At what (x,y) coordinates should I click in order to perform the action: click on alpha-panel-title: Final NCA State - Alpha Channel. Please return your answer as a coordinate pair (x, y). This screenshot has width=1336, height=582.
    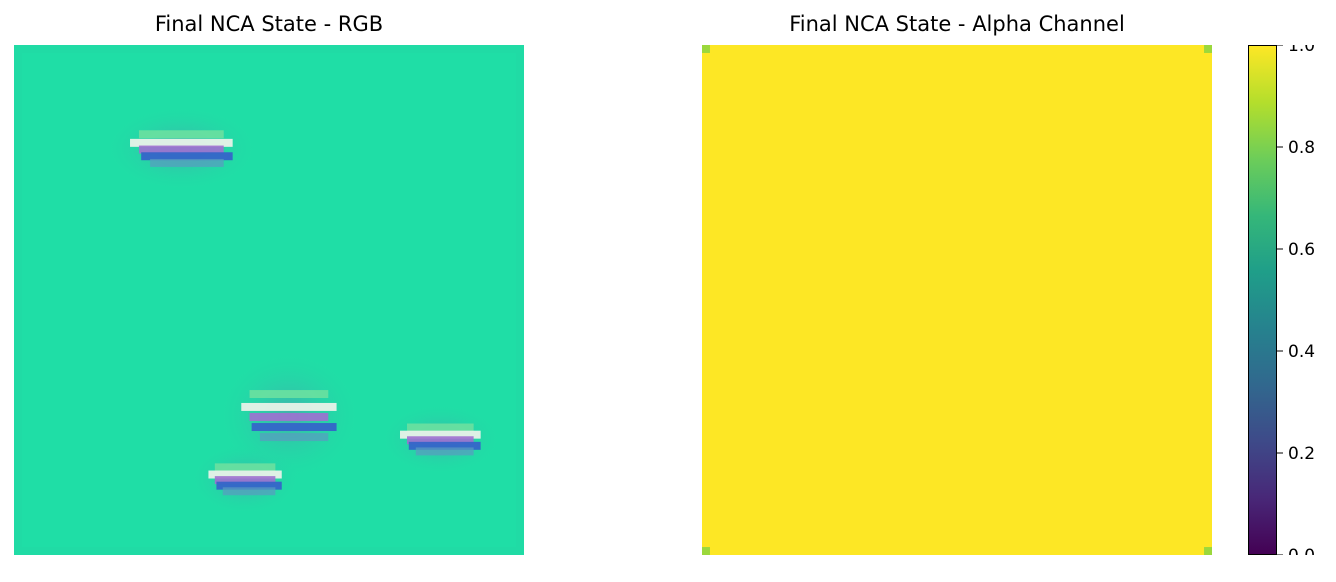
    Looking at the image, I should click on (957, 24).